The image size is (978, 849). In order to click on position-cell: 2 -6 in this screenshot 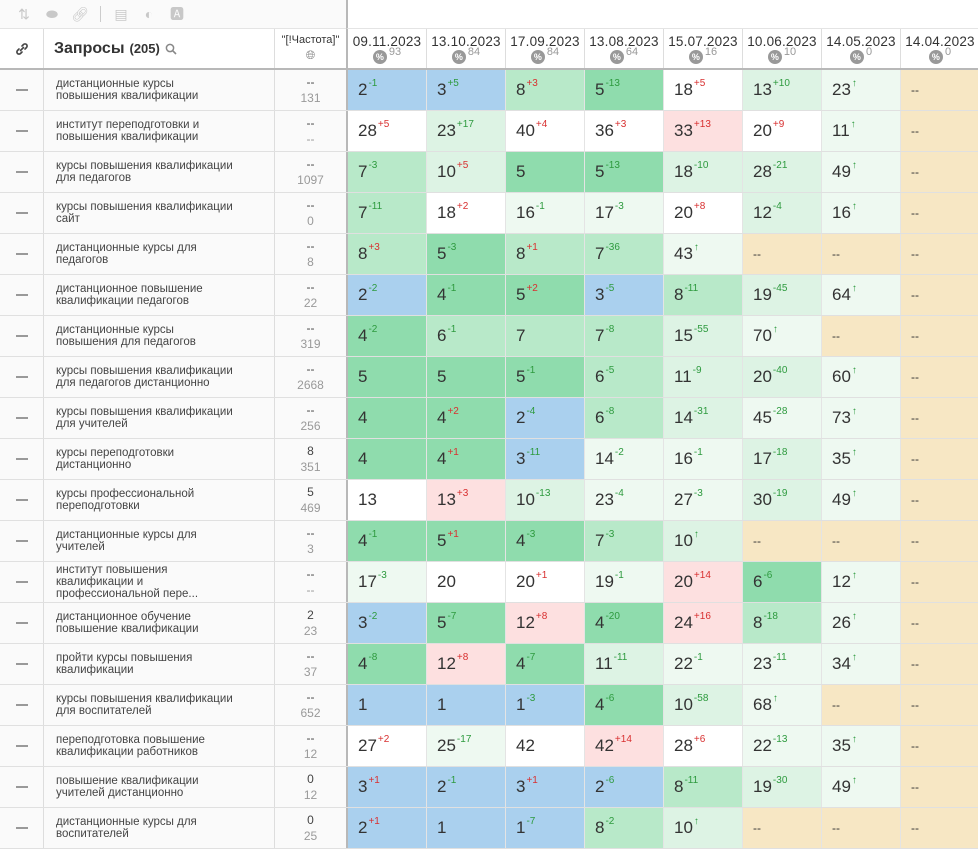, I will do `click(624, 787)`.